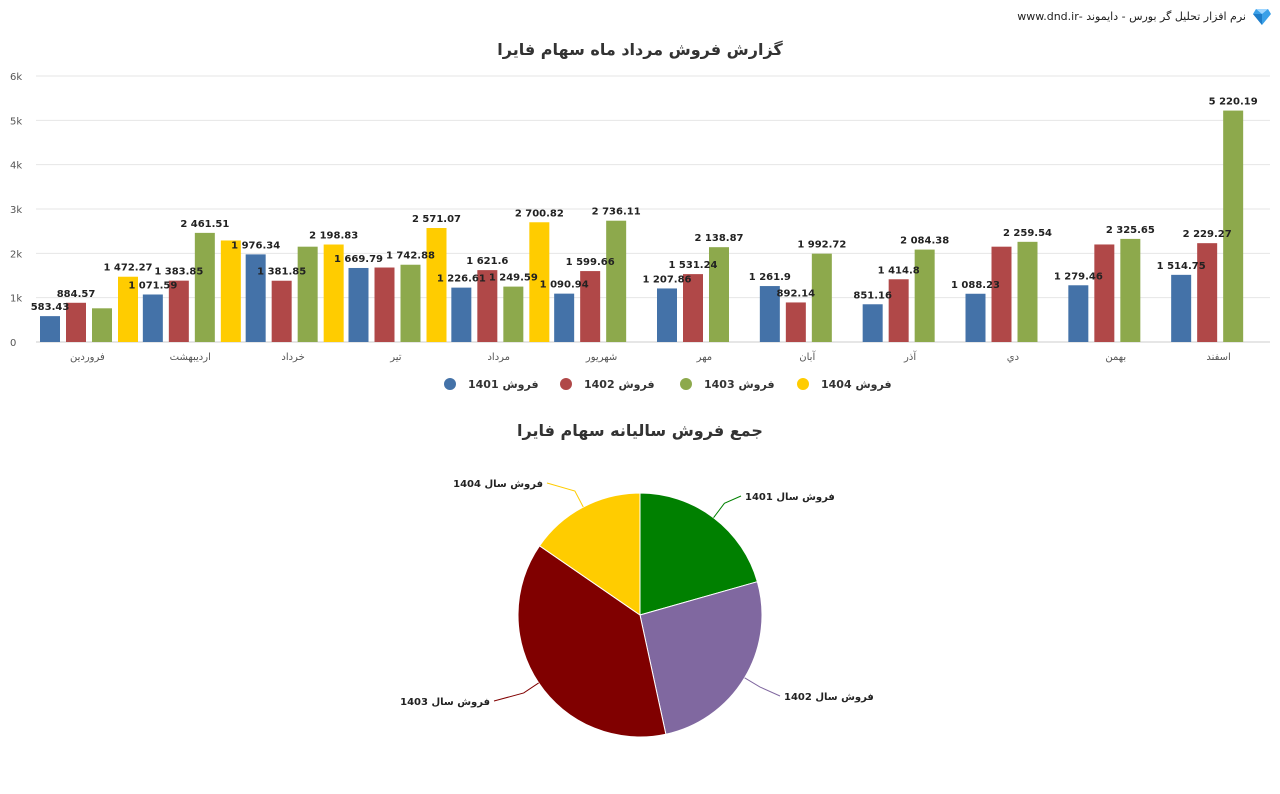 The width and height of the screenshot is (1280, 794). I want to click on x-tick-label: مرداد, so click(498, 357).